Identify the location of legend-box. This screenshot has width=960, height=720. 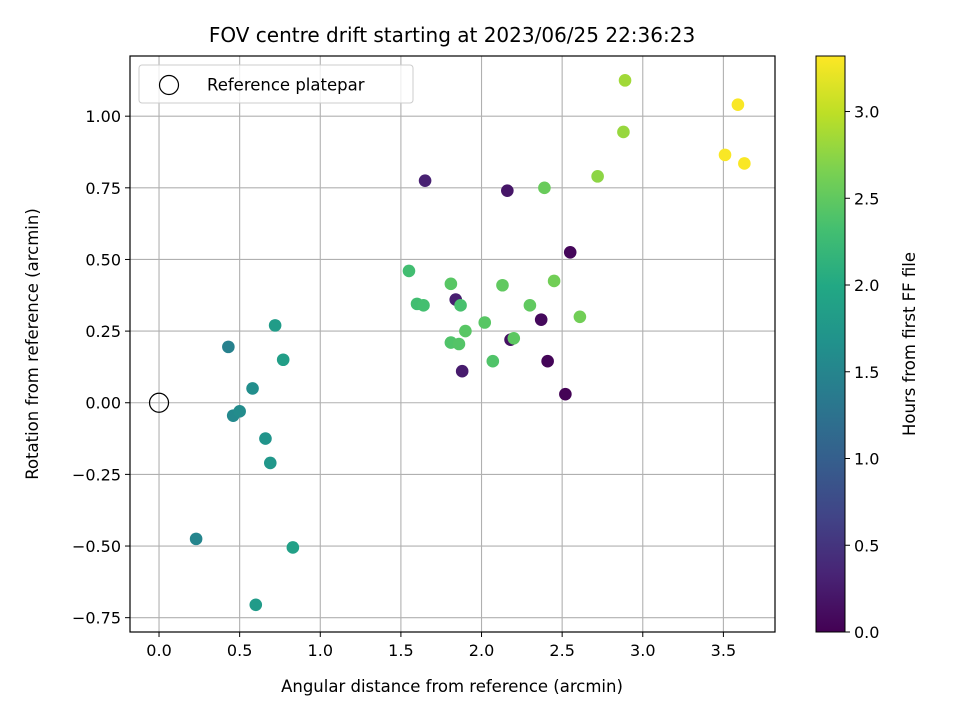
(276, 84).